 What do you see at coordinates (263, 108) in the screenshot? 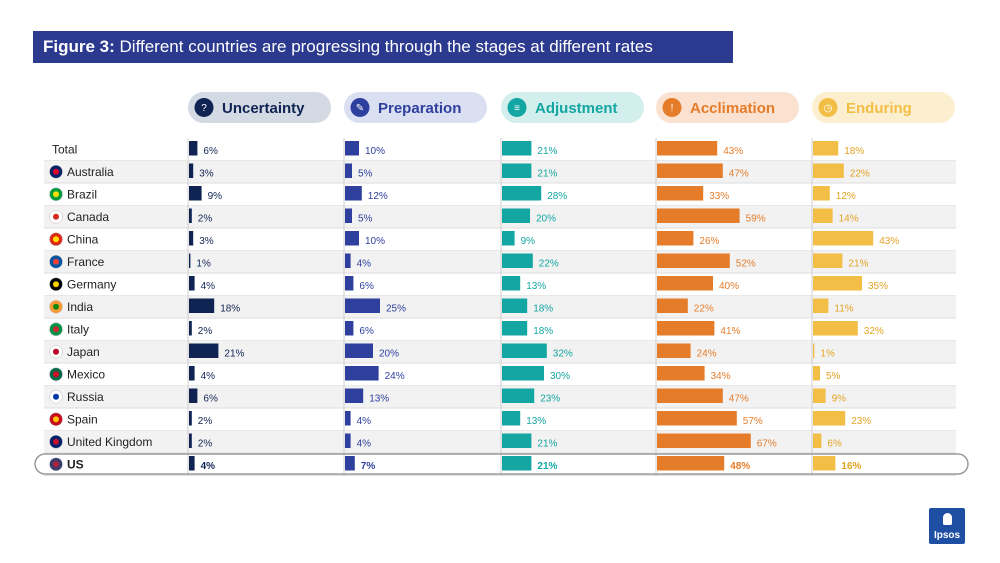
I see `stage-label: Uncertainty` at bounding box center [263, 108].